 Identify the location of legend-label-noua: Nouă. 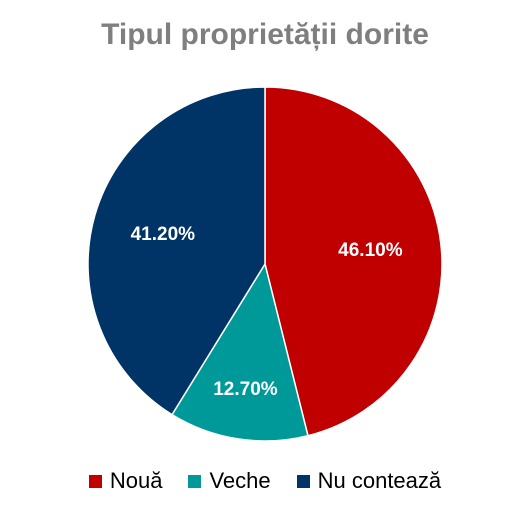
(136, 480).